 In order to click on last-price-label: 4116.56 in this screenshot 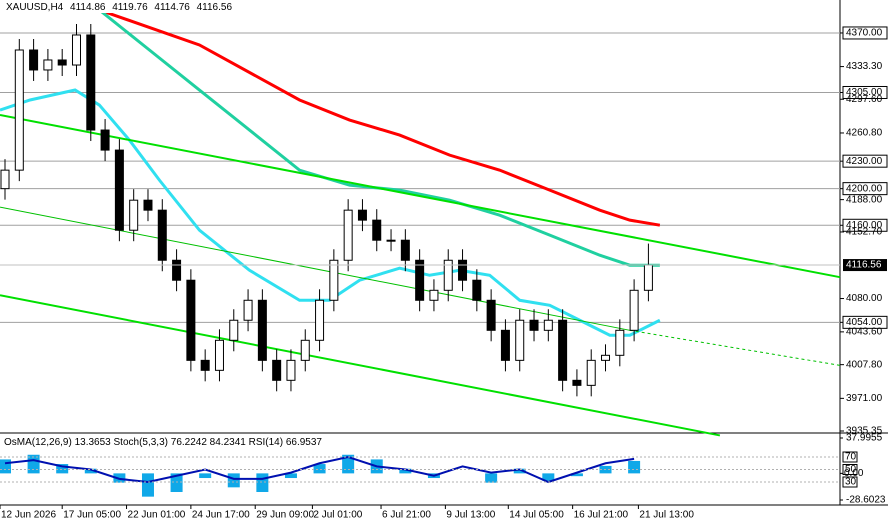, I will do `click(864, 265)`.